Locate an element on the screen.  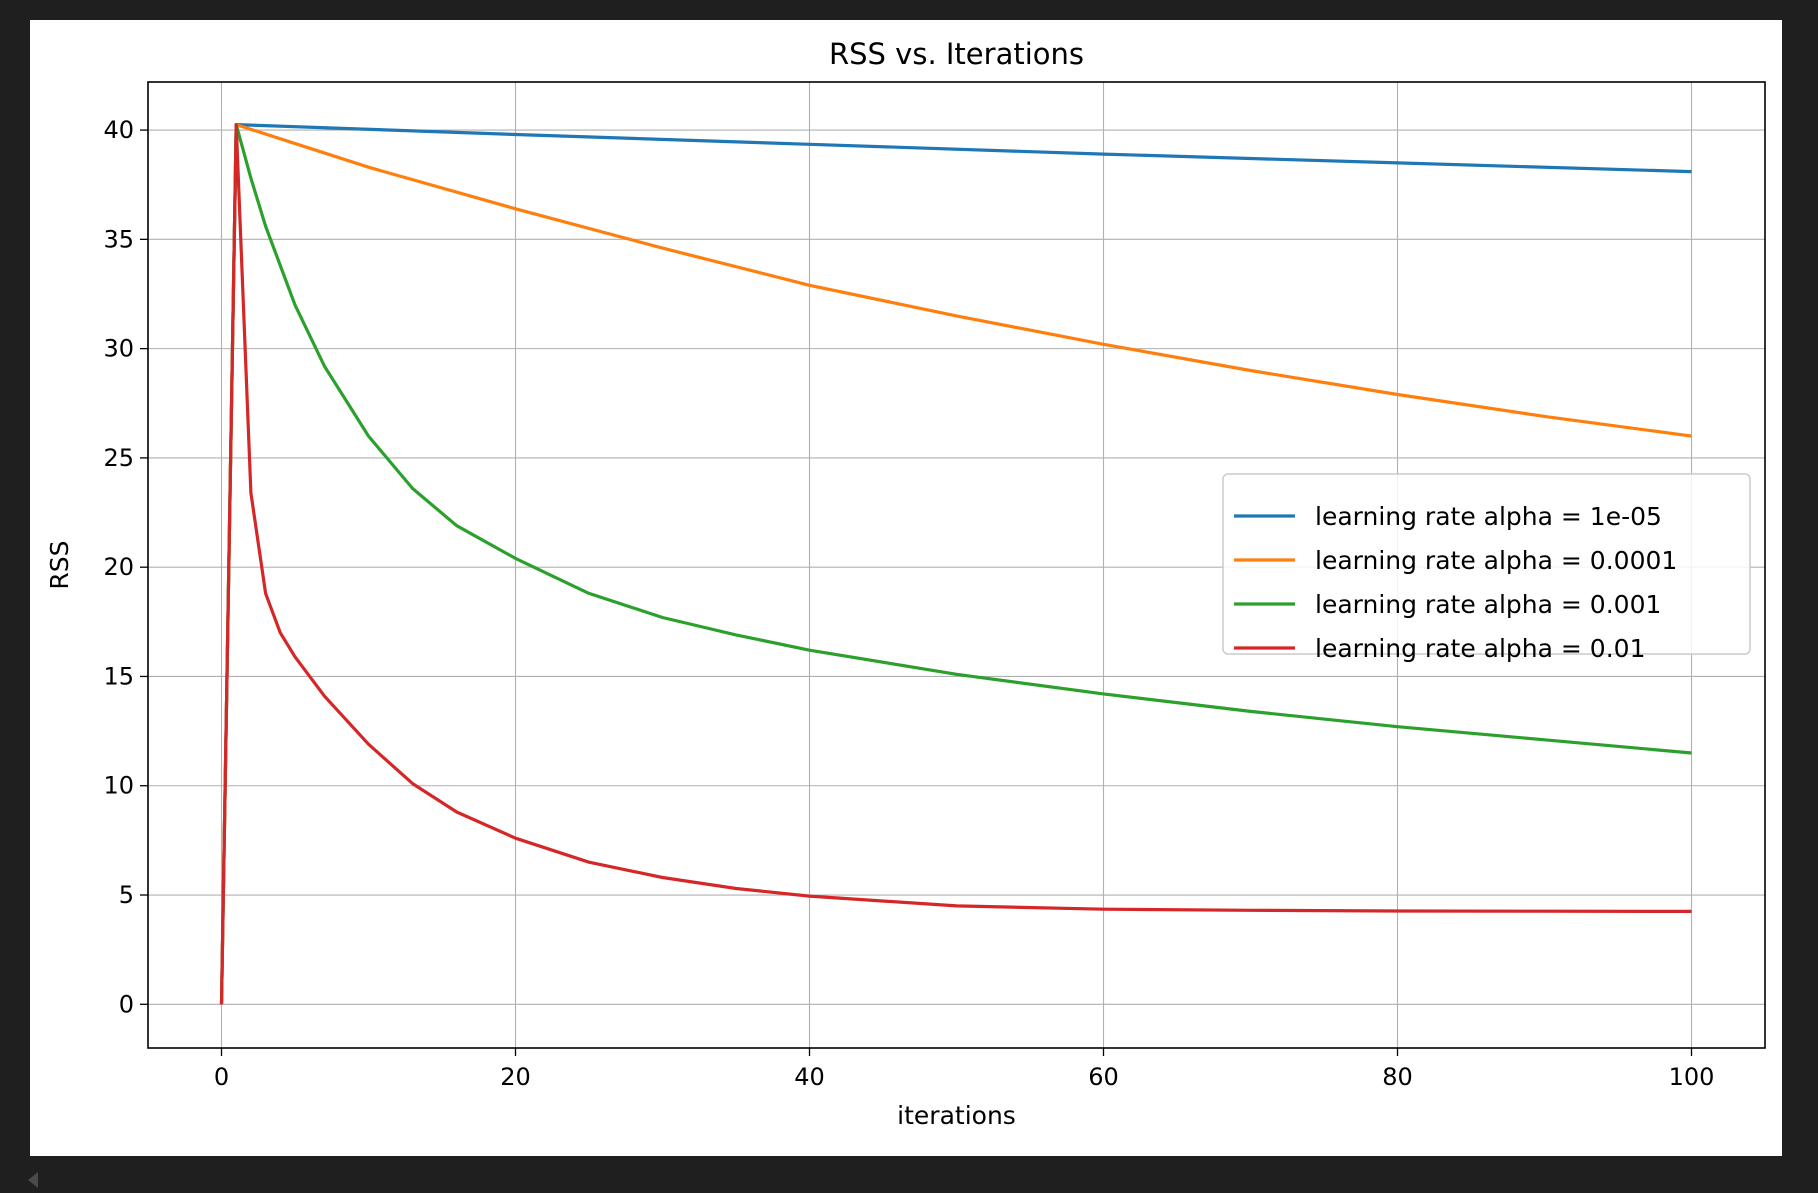
chart-title: RSS vs. Iterations is located at coordinates (956, 54).